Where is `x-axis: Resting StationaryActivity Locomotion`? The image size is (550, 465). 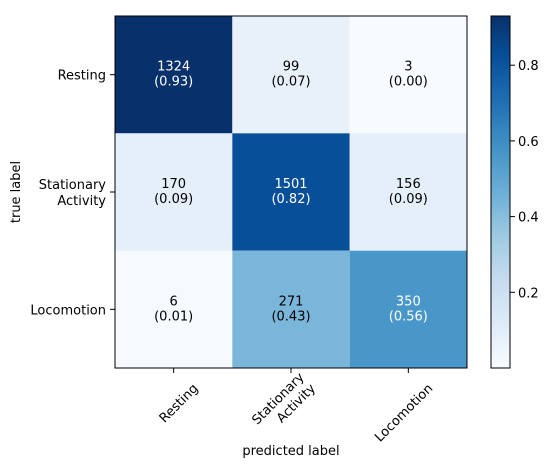
x-axis: Resting StationaryActivity Locomotion is located at coordinates (296, 406).